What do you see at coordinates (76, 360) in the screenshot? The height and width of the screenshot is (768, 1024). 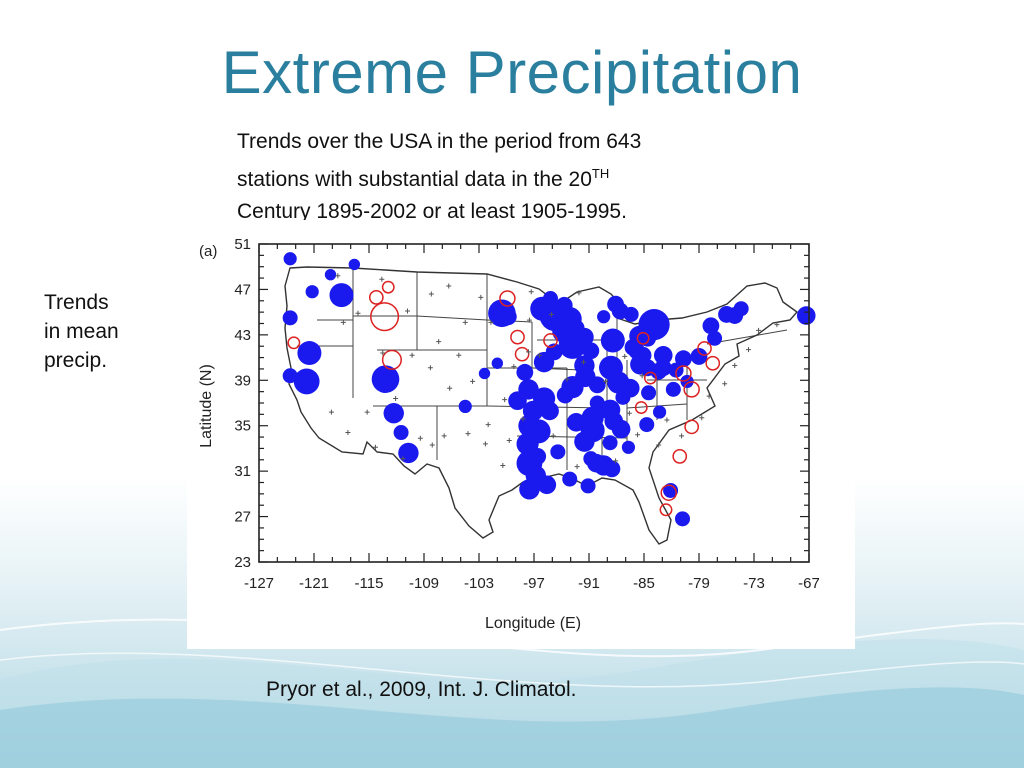 I see `side-label-line-3: precip.` at bounding box center [76, 360].